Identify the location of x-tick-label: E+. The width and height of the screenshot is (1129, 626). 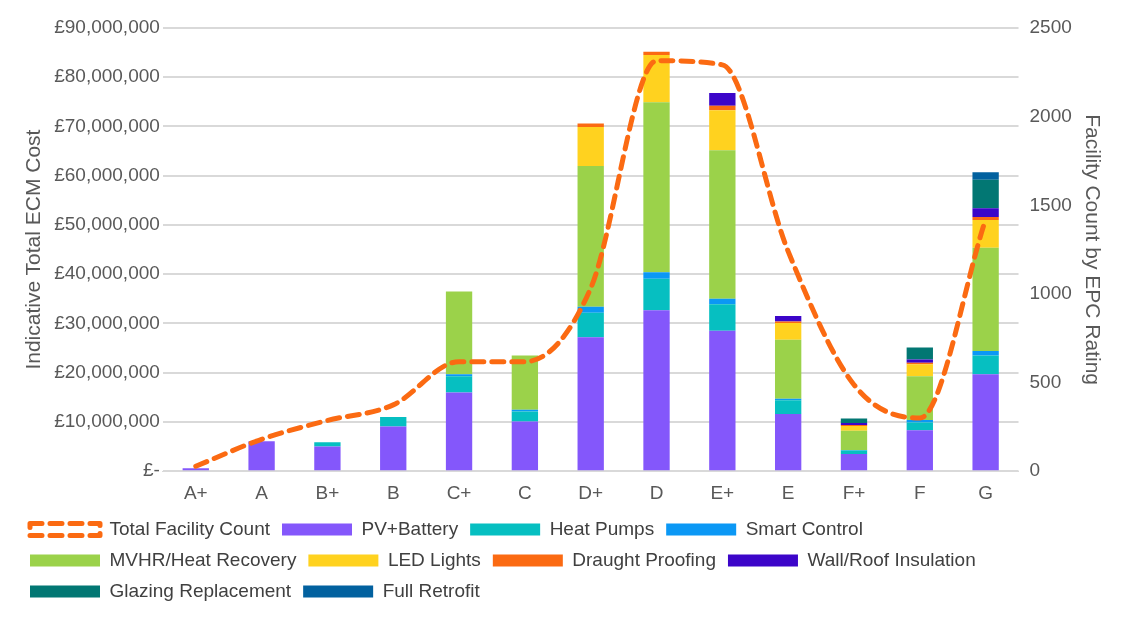
(722, 492).